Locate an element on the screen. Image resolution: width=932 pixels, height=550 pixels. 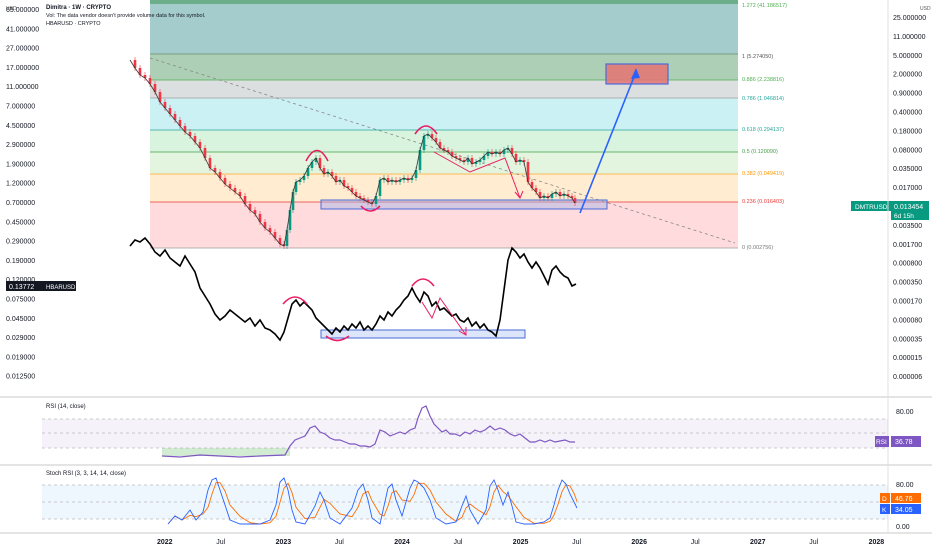
rsi-badge-label: RSI is located at coordinates (881, 442).